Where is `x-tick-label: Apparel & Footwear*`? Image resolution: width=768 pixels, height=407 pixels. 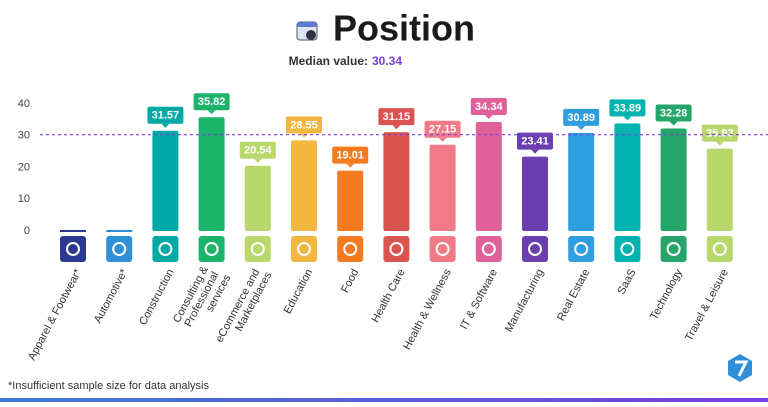 x-tick-label: Apparel & Footwear* is located at coordinates (55, 315).